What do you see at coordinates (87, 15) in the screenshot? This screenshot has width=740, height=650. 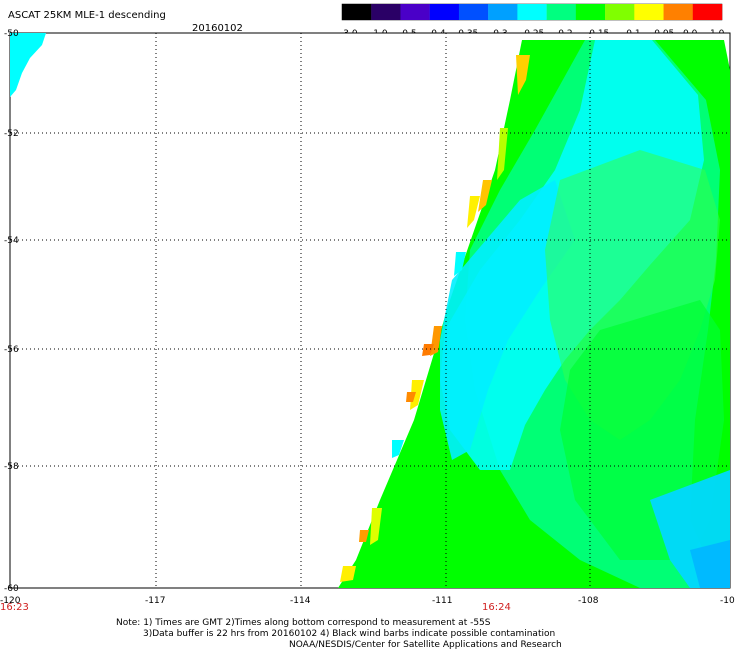 I see `plot-title: ASCAT 25KM MLE-1 descending` at bounding box center [87, 15].